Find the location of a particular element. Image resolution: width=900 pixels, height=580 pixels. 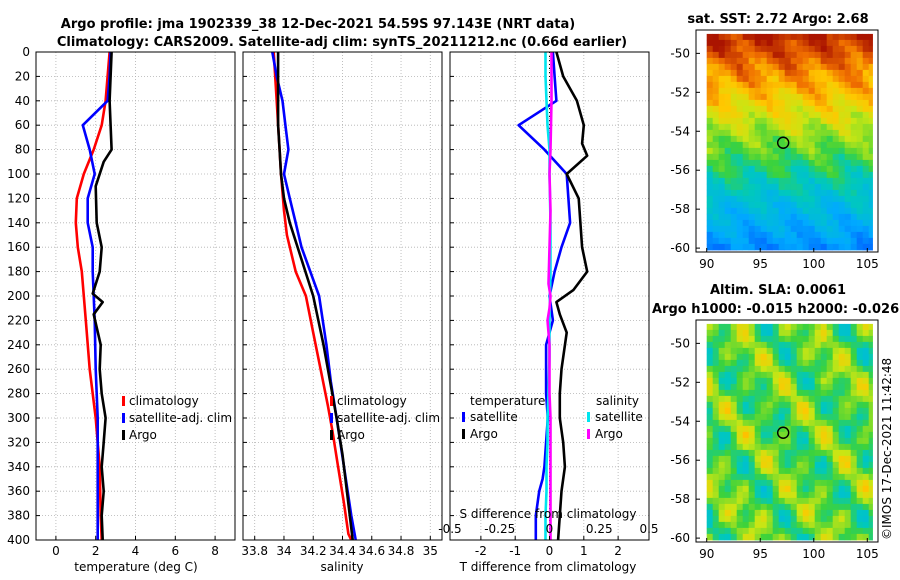

sst-map-frame is located at coordinates (787, 141).